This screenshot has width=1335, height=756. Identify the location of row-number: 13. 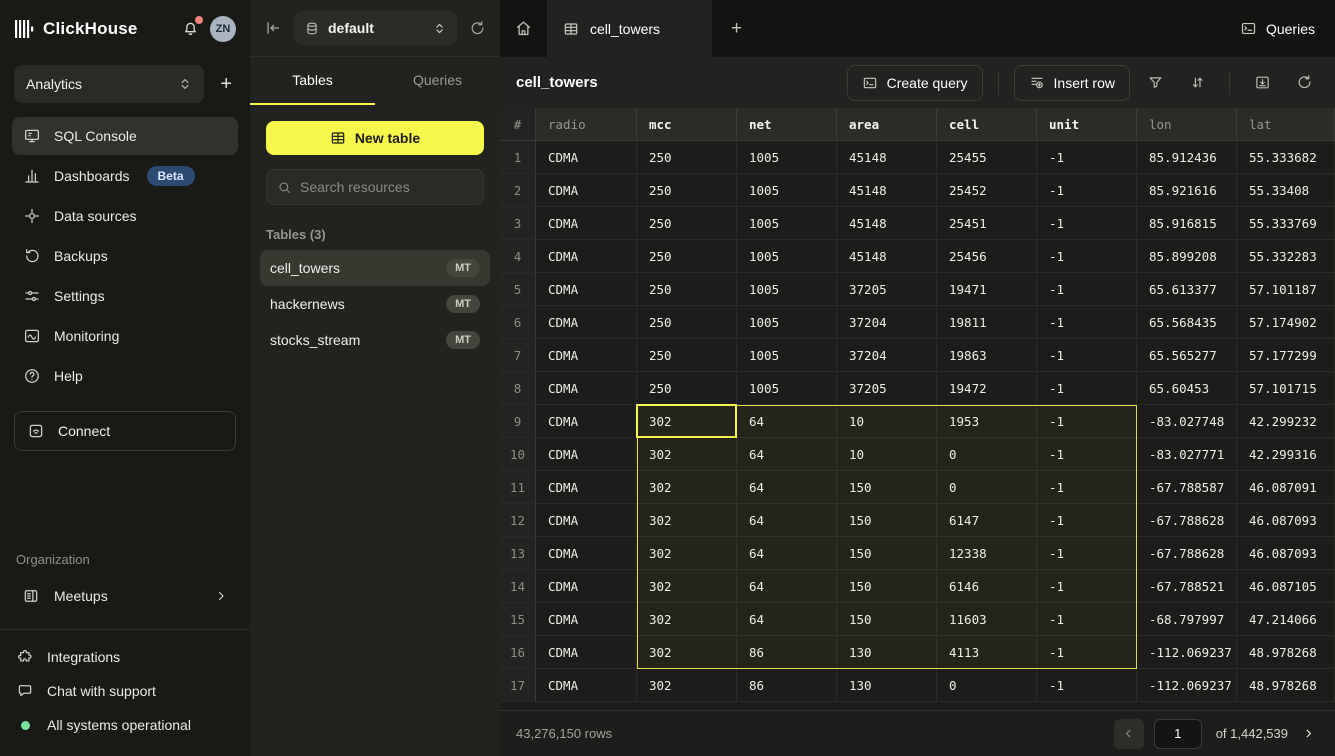
(518, 553).